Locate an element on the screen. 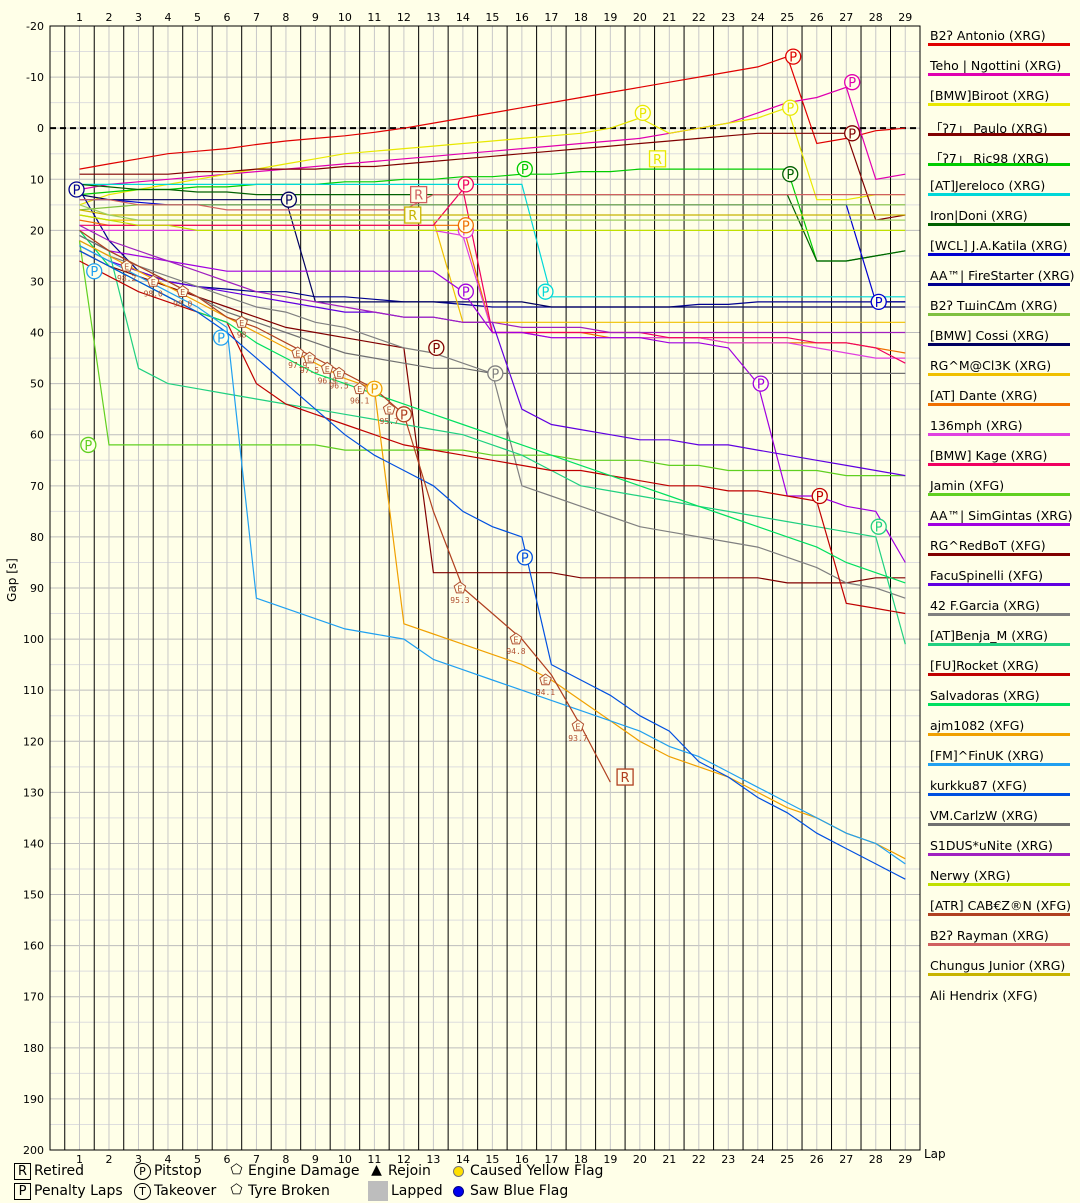  key-tyre: ⬠ Tyre Broken is located at coordinates (278, 1191).